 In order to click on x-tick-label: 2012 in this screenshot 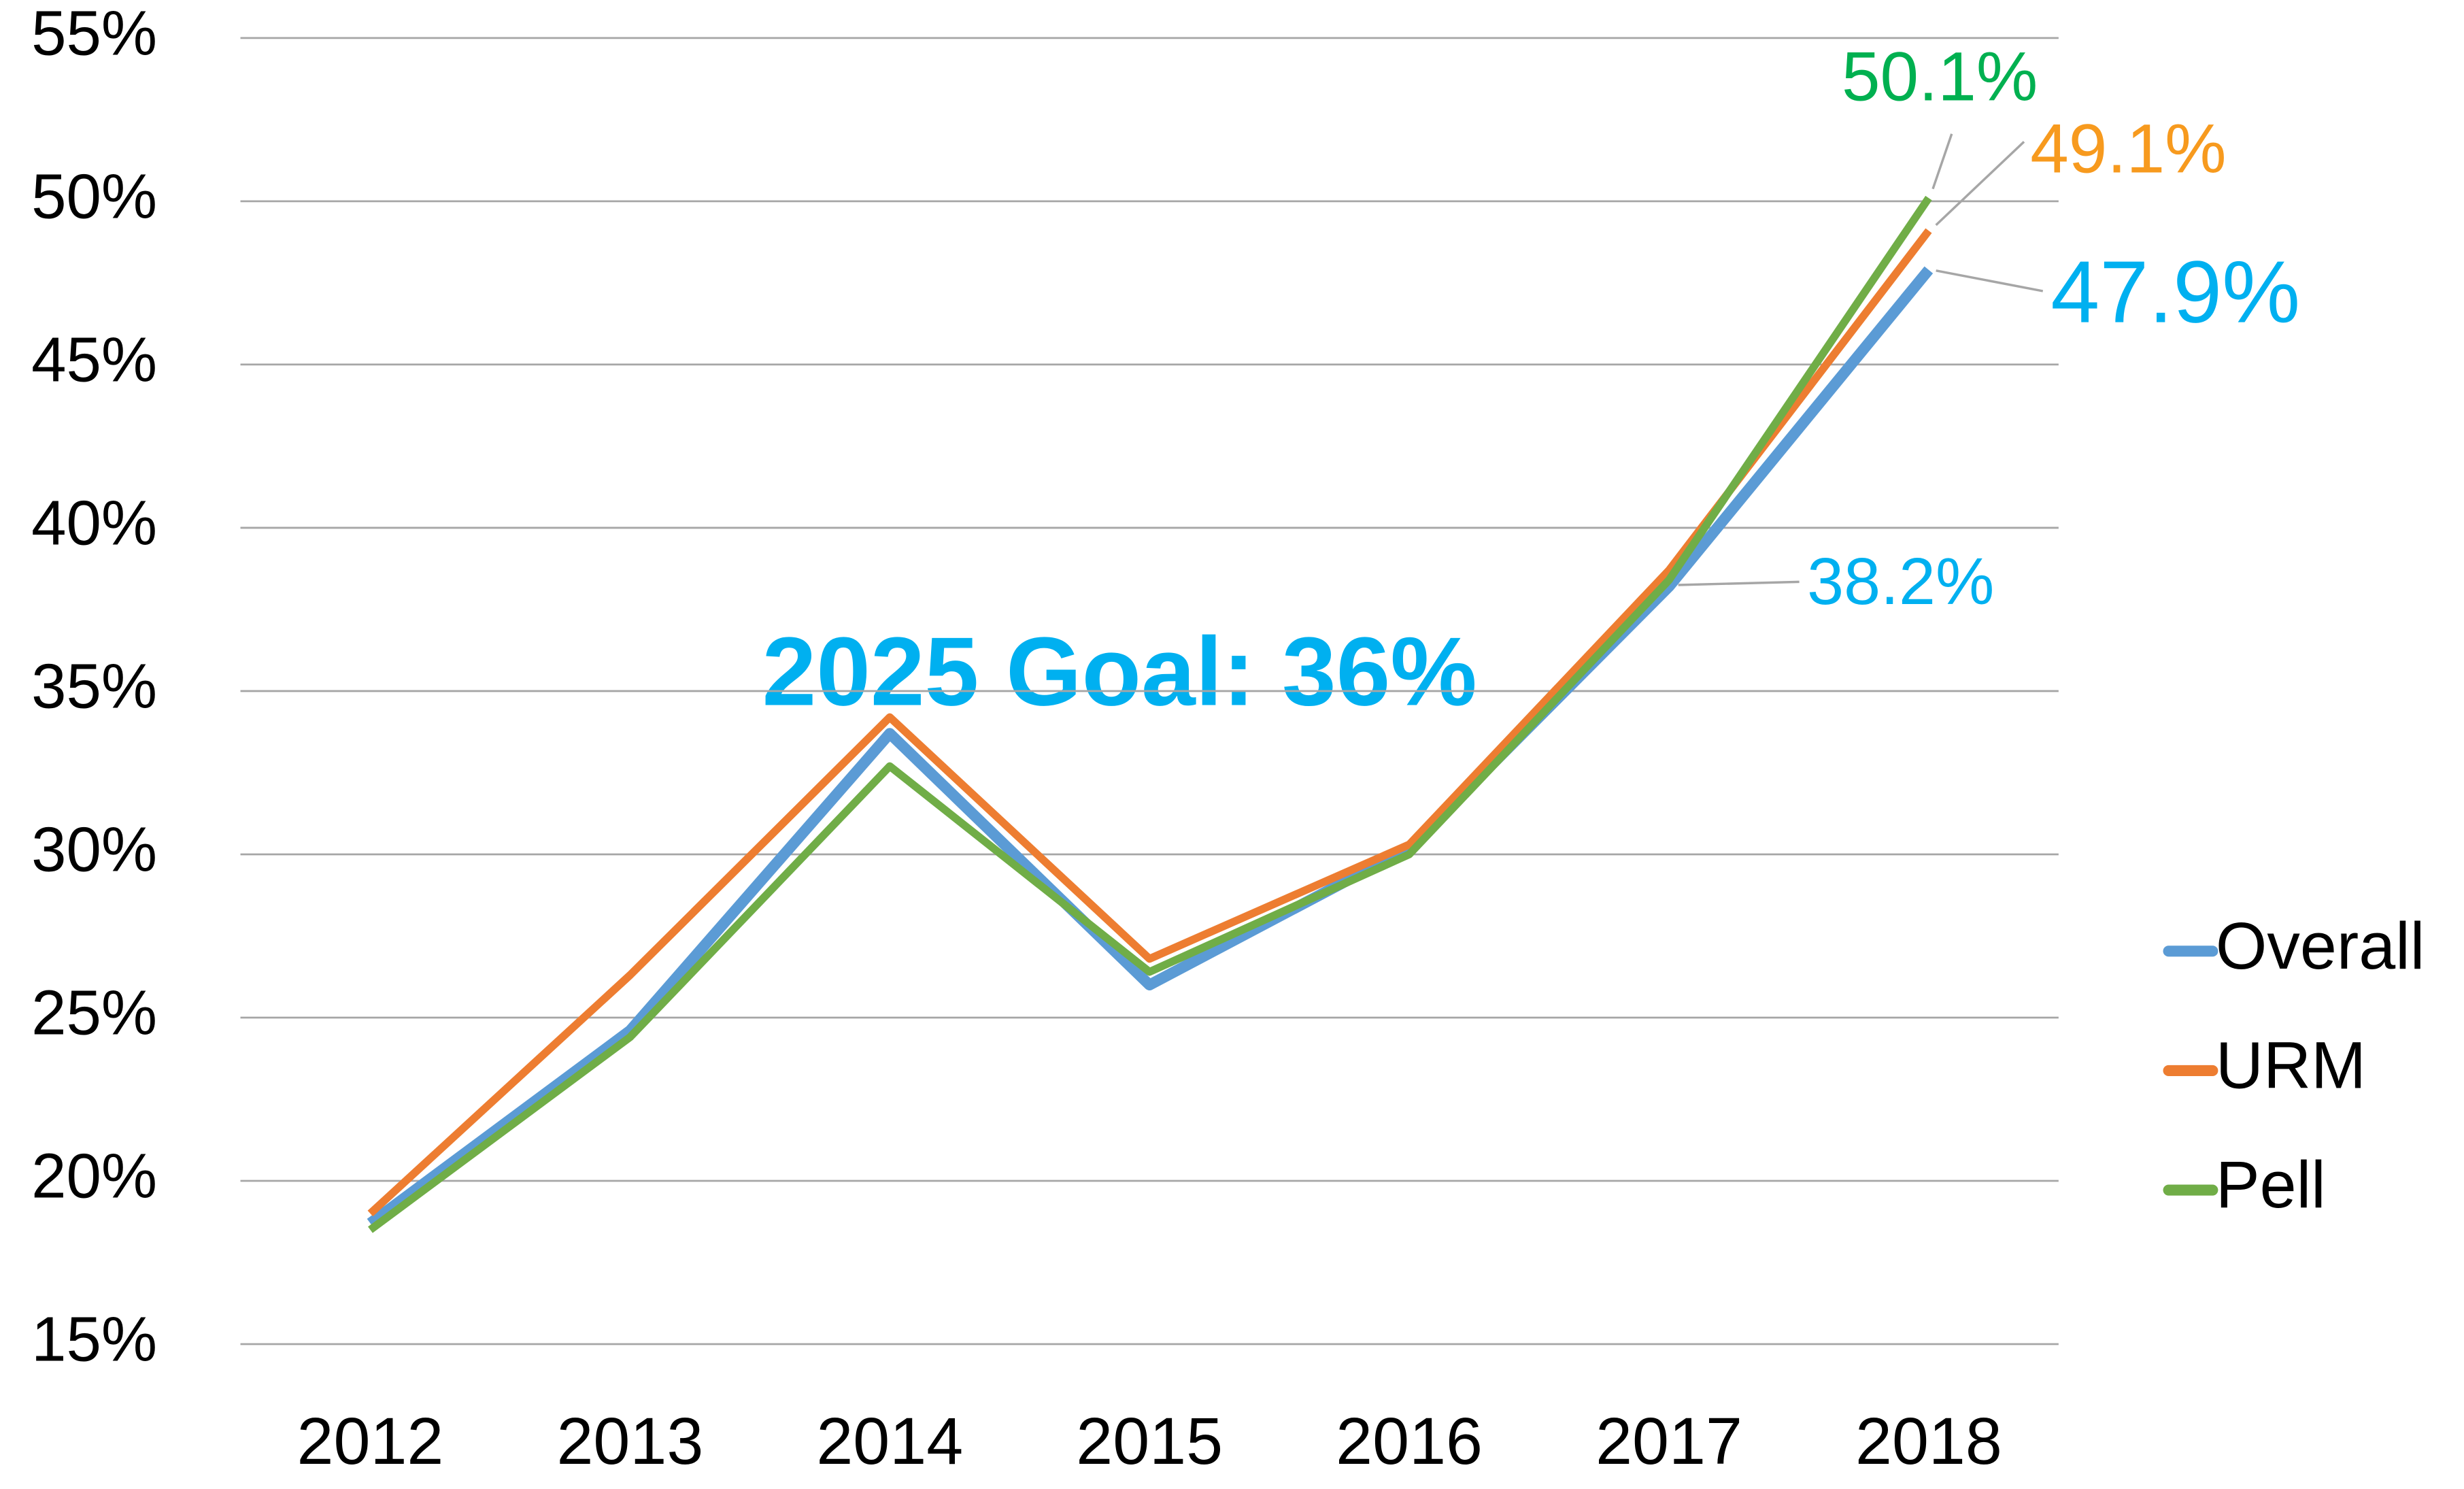, I will do `click(370, 1441)`.